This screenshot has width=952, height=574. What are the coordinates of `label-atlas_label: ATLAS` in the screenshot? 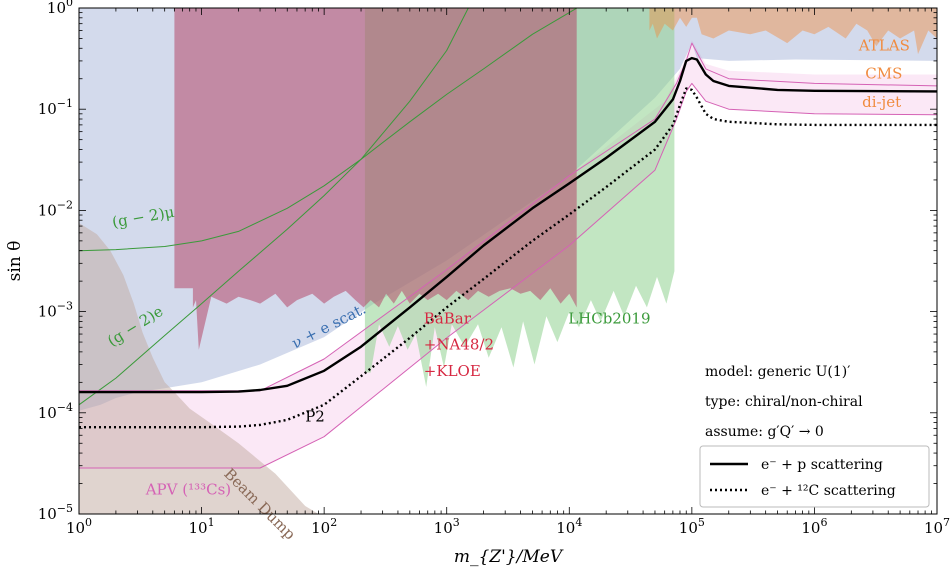 It's located at (884, 46).